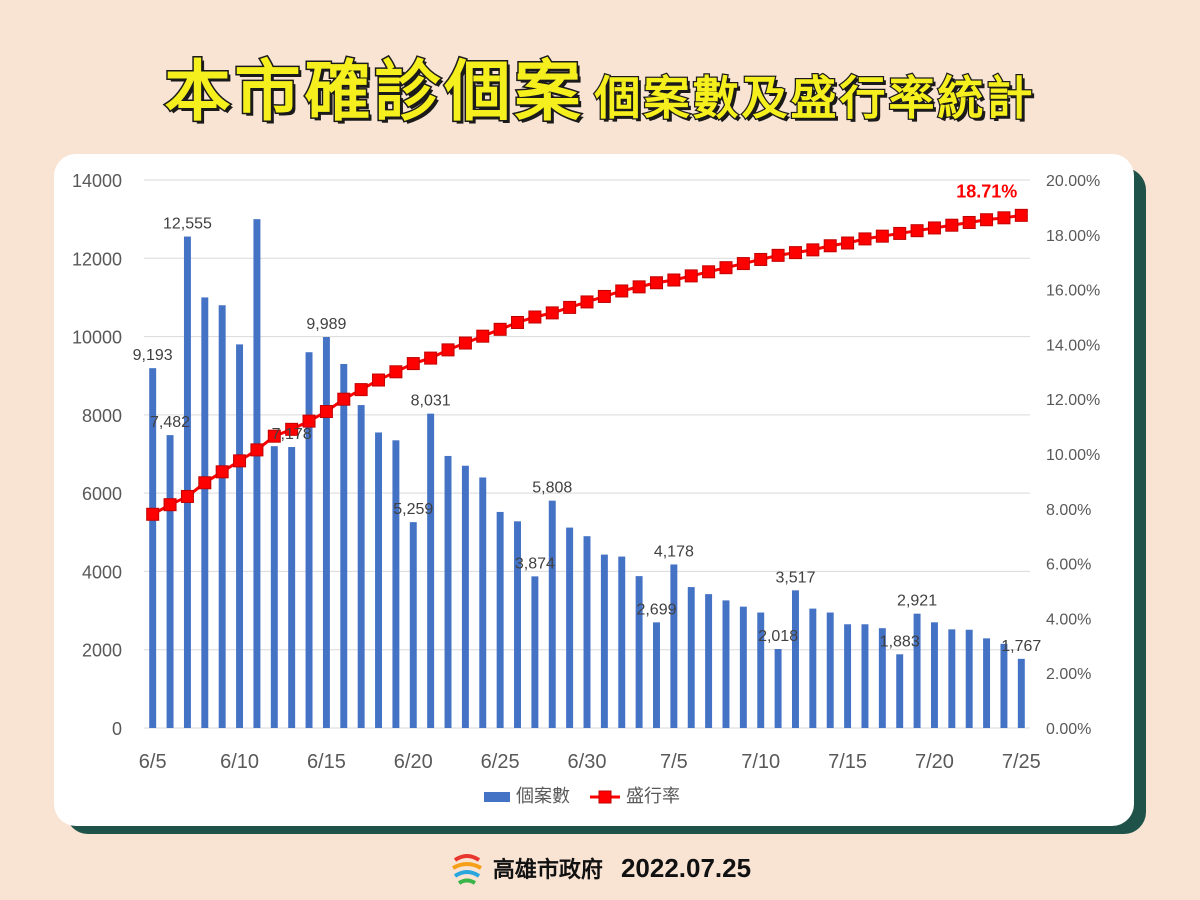 This screenshot has width=1200, height=900. I want to click on x-tick-label: 7/25, so click(1021, 762).